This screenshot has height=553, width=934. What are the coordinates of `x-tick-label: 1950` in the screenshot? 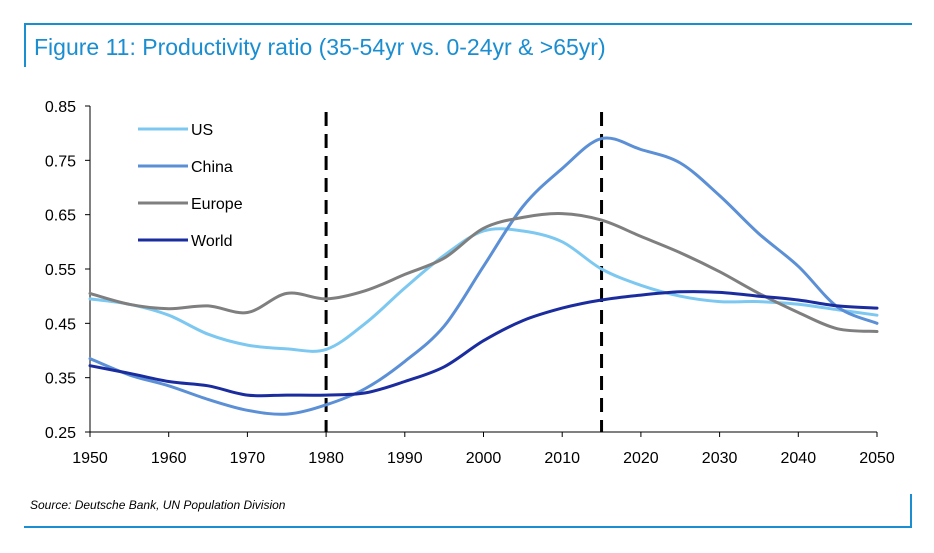 It's located at (90, 458).